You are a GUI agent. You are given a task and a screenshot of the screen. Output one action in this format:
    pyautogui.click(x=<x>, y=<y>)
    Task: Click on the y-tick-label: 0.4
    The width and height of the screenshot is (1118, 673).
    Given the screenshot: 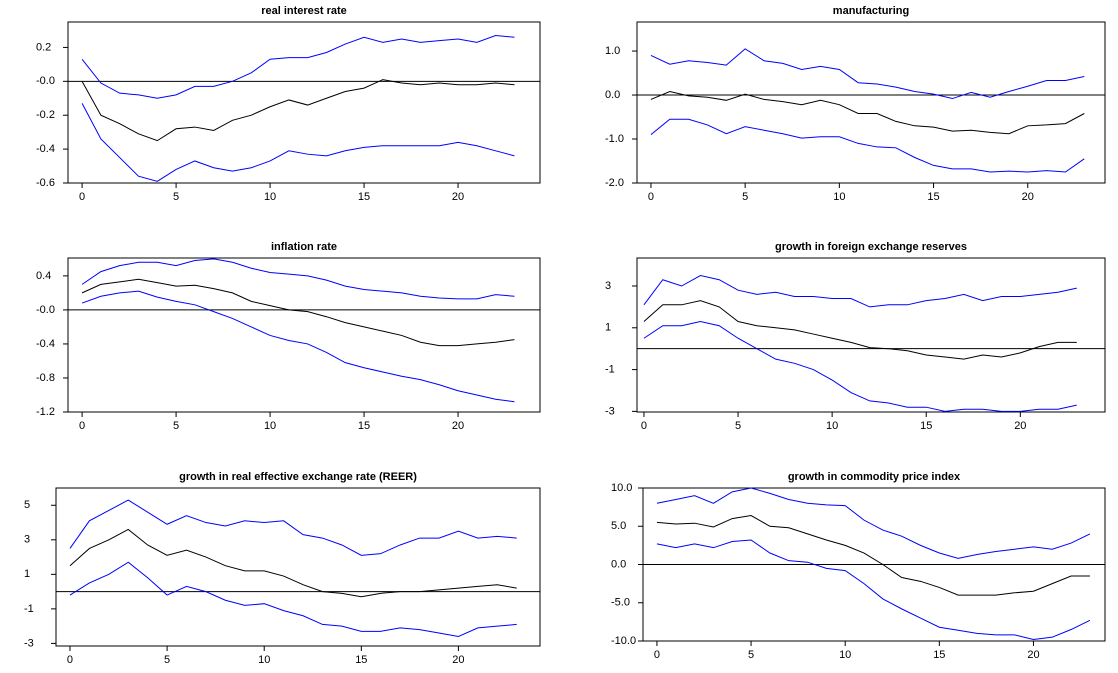 What is the action you would take?
    pyautogui.click(x=43, y=276)
    